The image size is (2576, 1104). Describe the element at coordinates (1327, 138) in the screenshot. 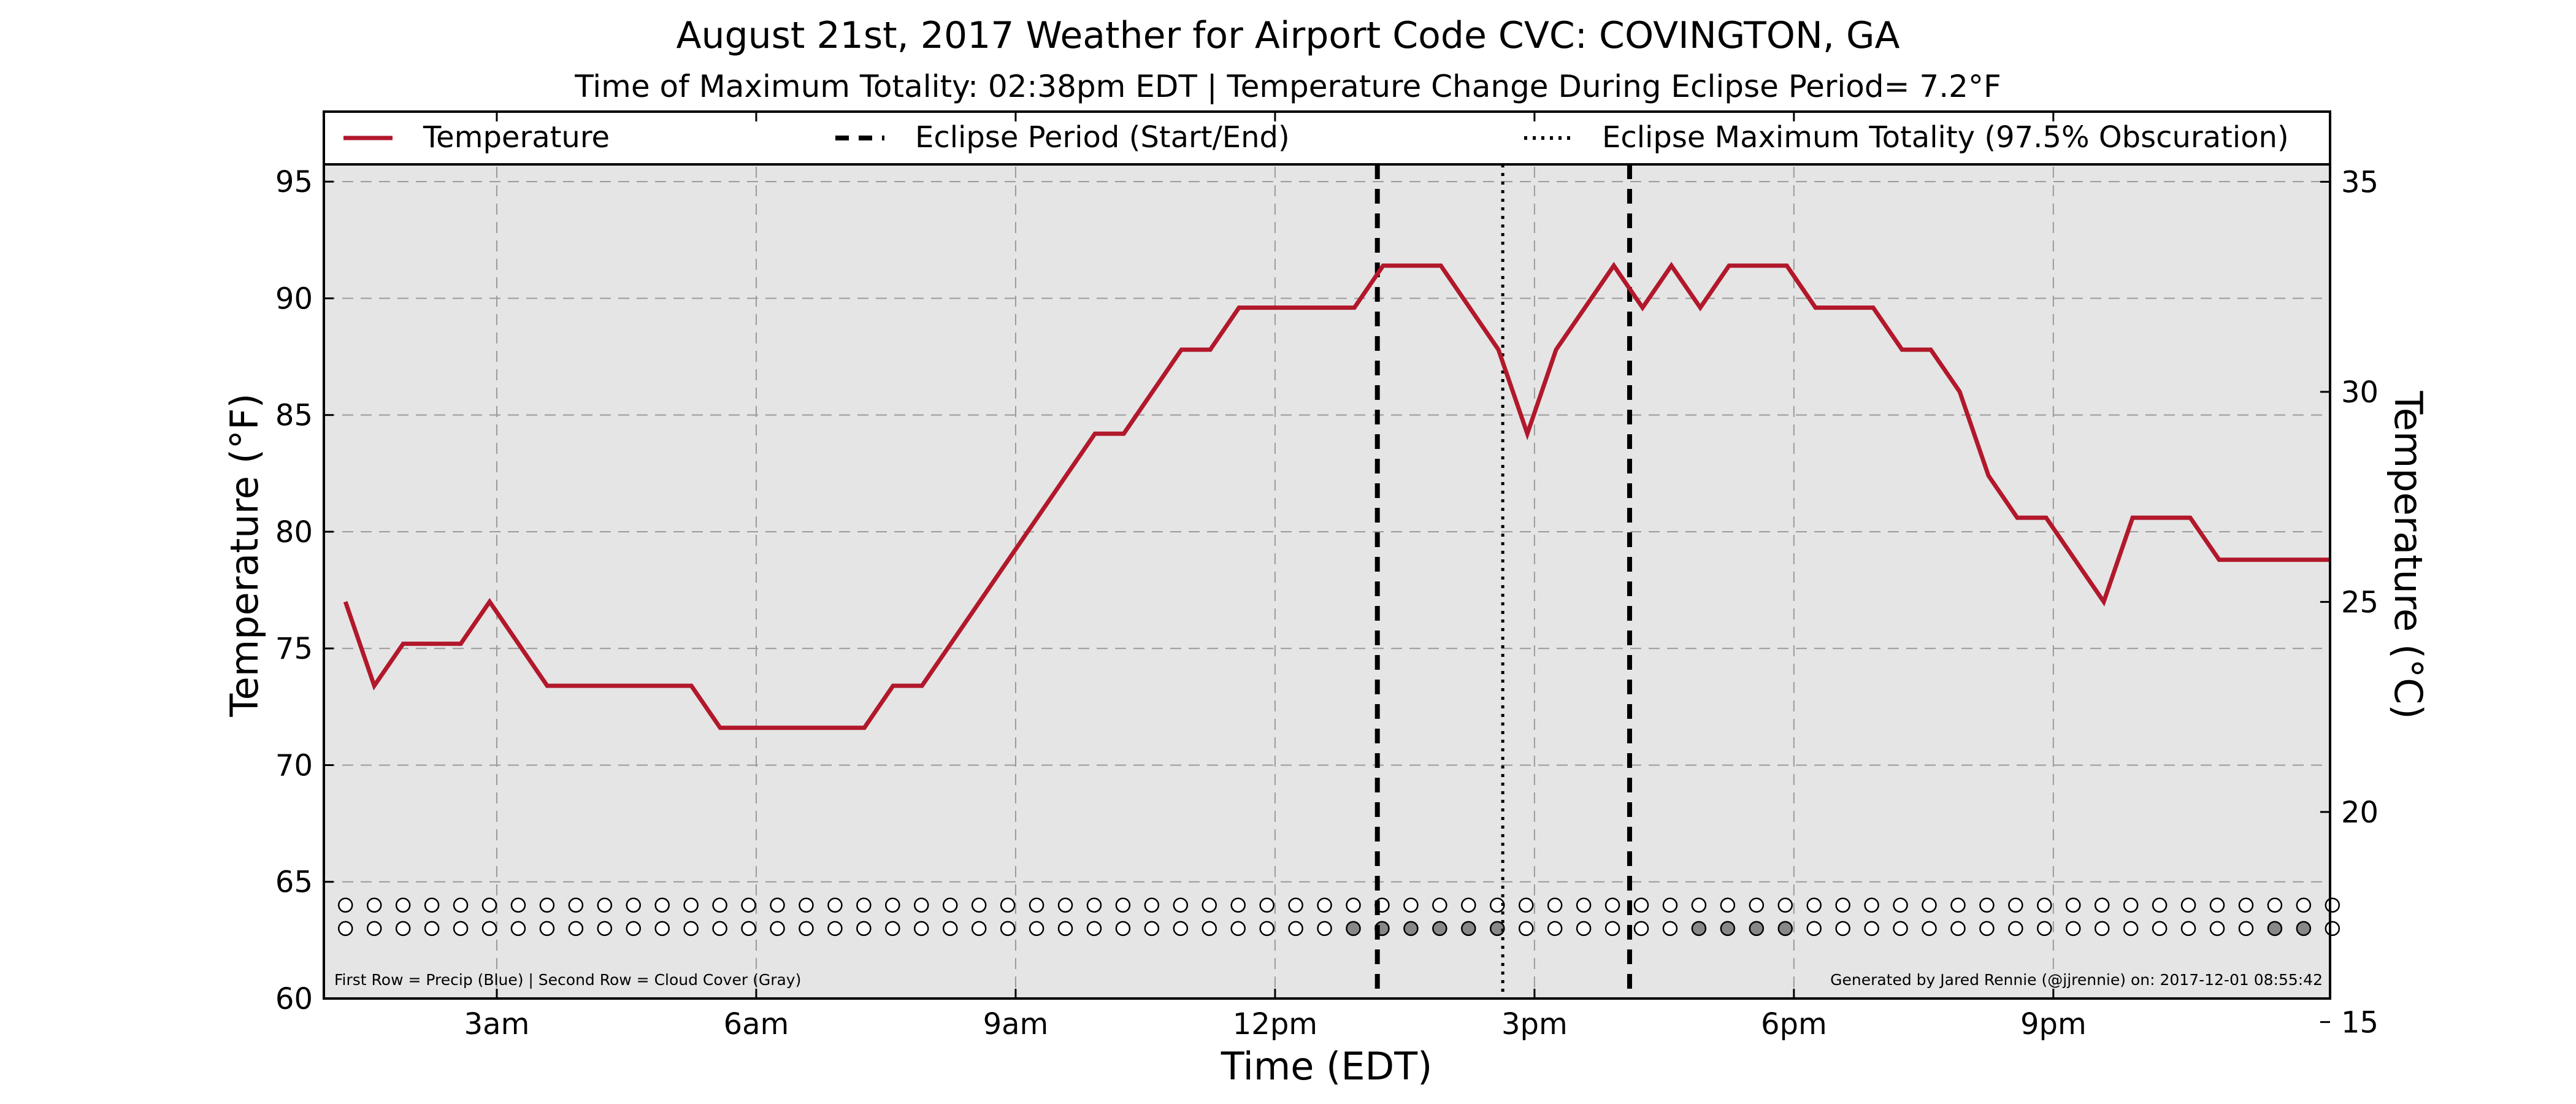

I see `legend-box` at that location.